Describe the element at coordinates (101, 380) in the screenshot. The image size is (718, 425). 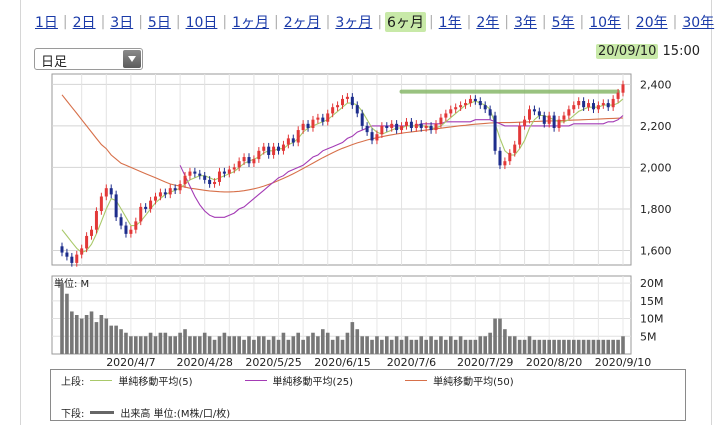
I see `legend-swatch-ma5` at that location.